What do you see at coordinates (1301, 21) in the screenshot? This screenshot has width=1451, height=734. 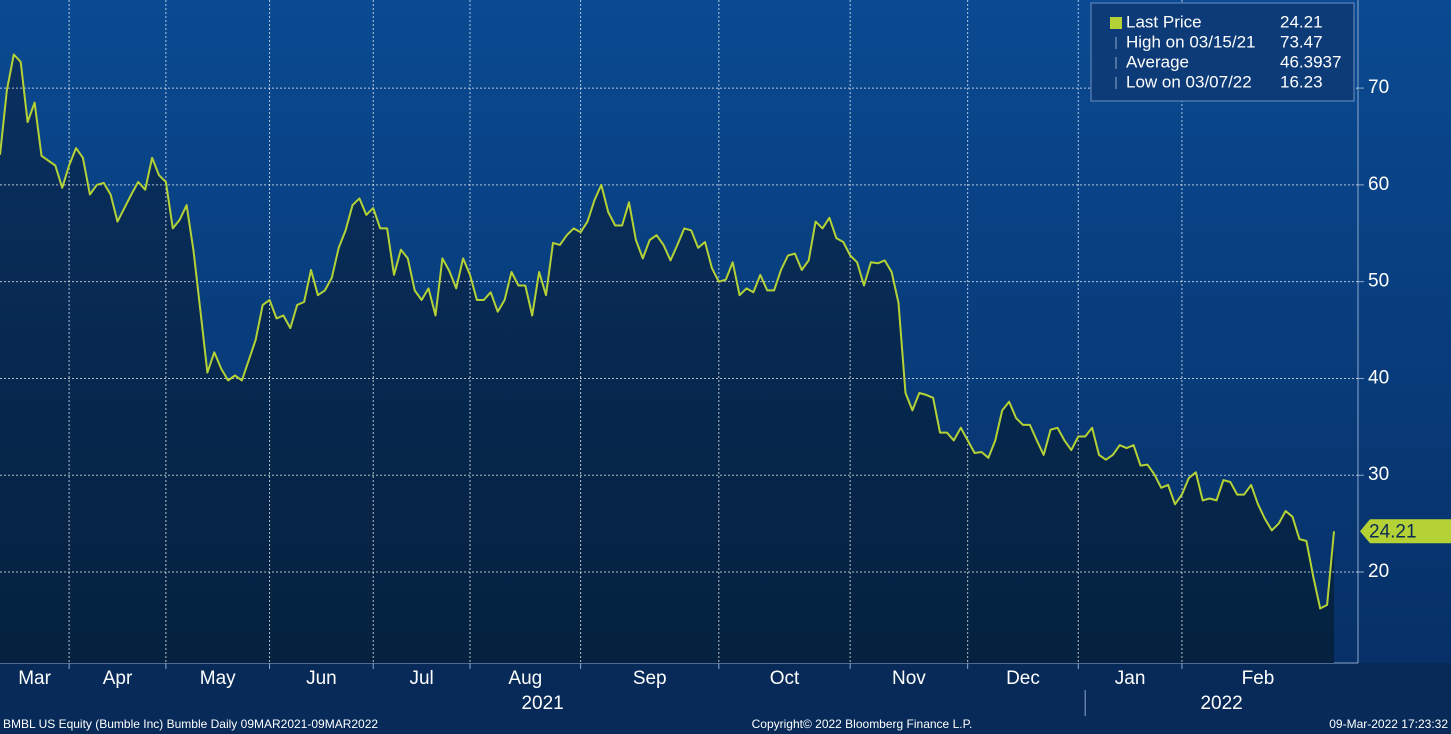 I see `legend-value: 24.21` at bounding box center [1301, 21].